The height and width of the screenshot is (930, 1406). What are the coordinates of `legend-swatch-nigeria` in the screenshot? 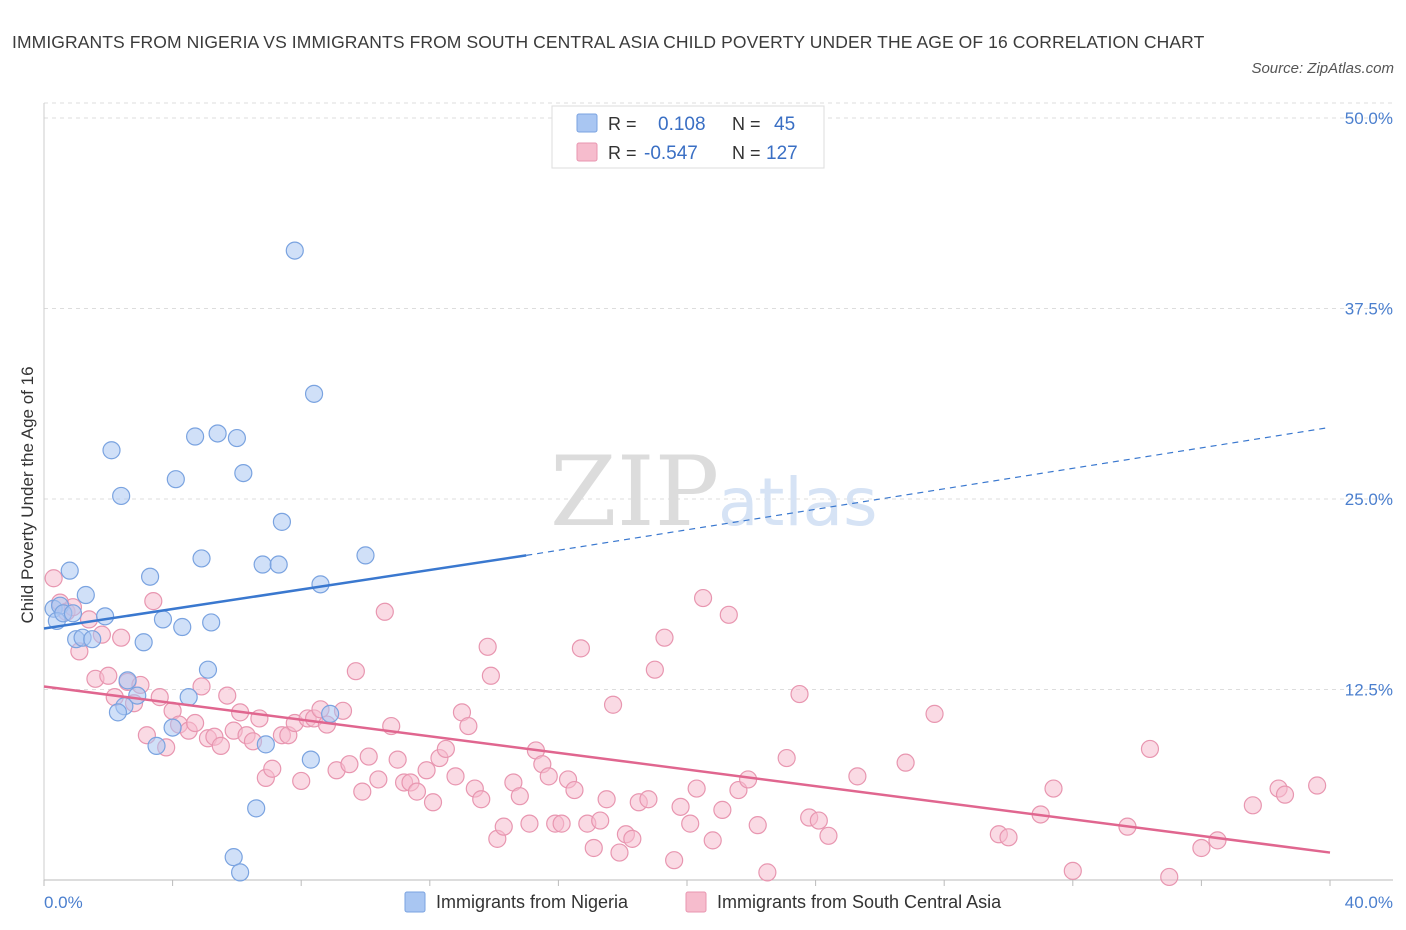 It's located at (587, 123).